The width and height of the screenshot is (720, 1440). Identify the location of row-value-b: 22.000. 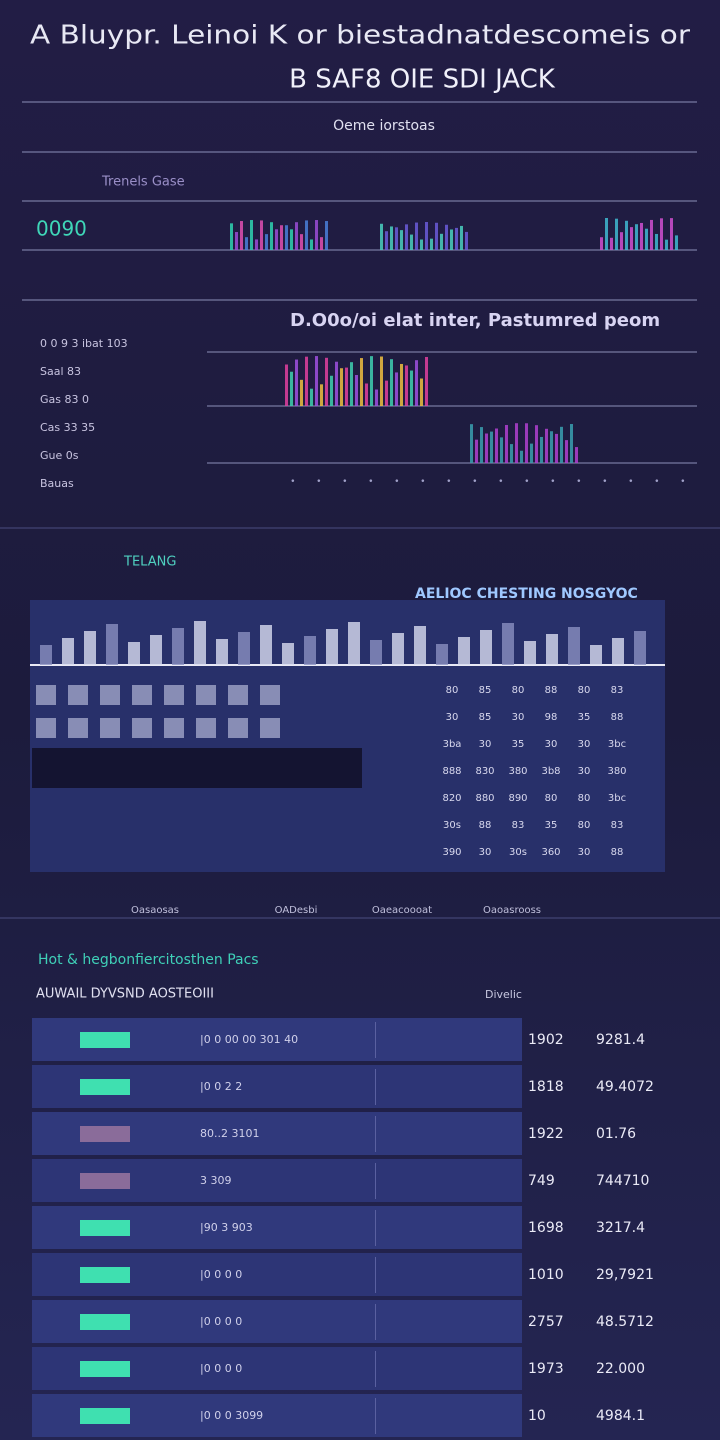
(620, 1369).